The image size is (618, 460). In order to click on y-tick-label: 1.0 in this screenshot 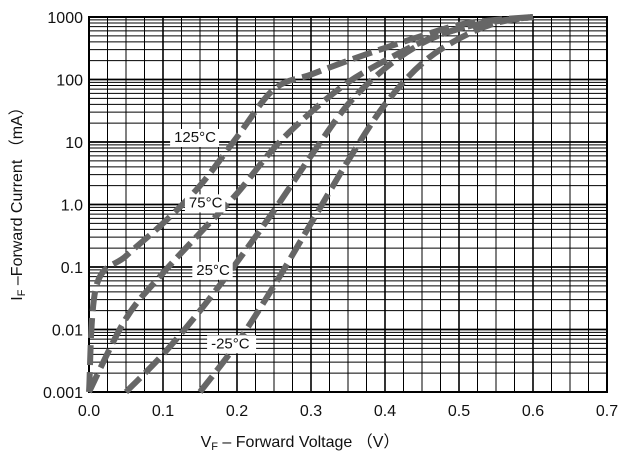, I will do `click(72, 206)`.